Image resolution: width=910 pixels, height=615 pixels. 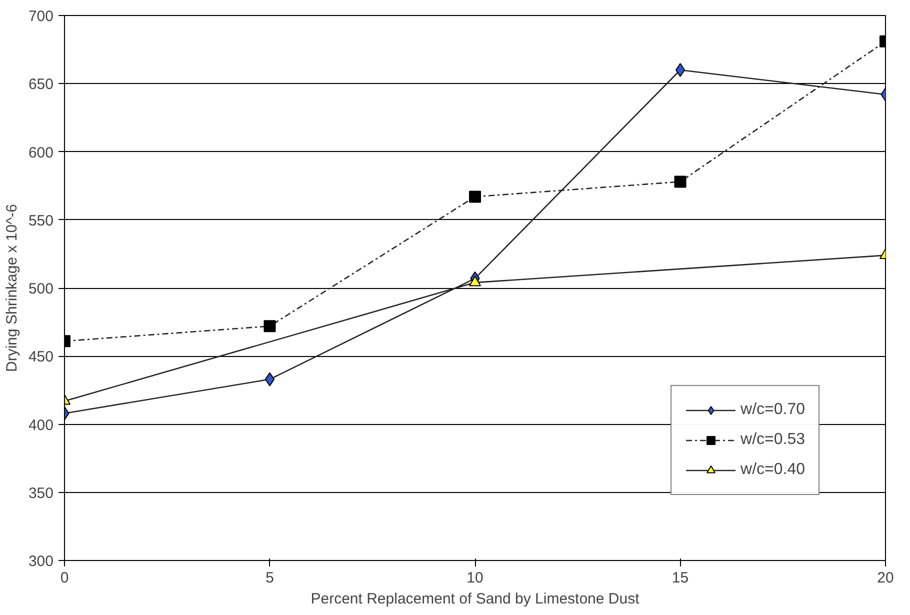 I want to click on legend-label: w/c=0.70, so click(x=772, y=410).